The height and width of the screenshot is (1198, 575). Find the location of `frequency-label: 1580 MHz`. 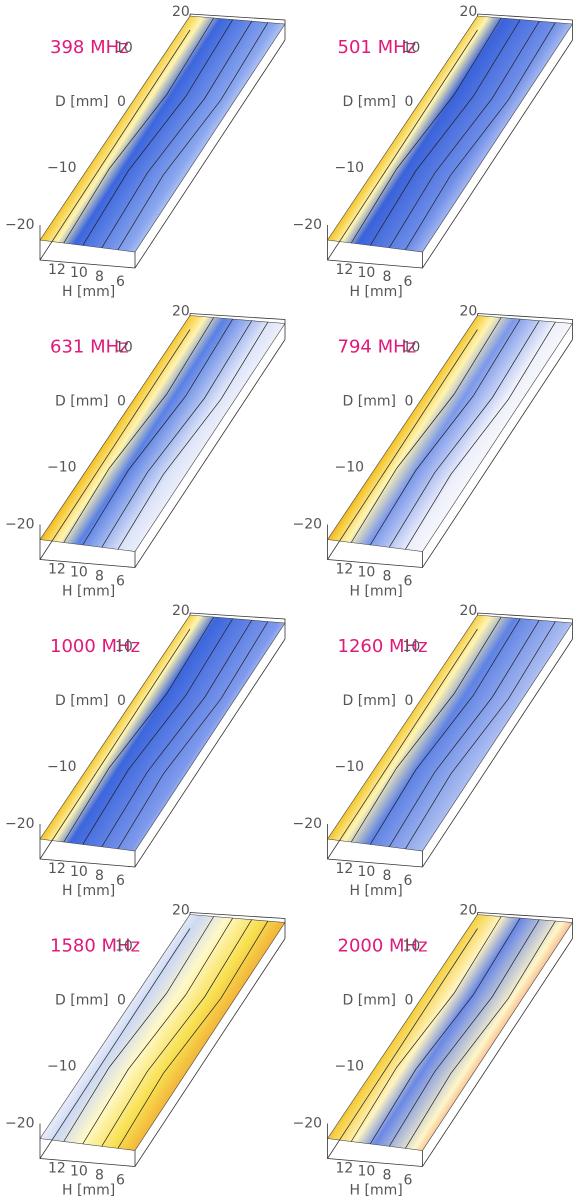

frequency-label: 1580 MHz is located at coordinates (95, 946).